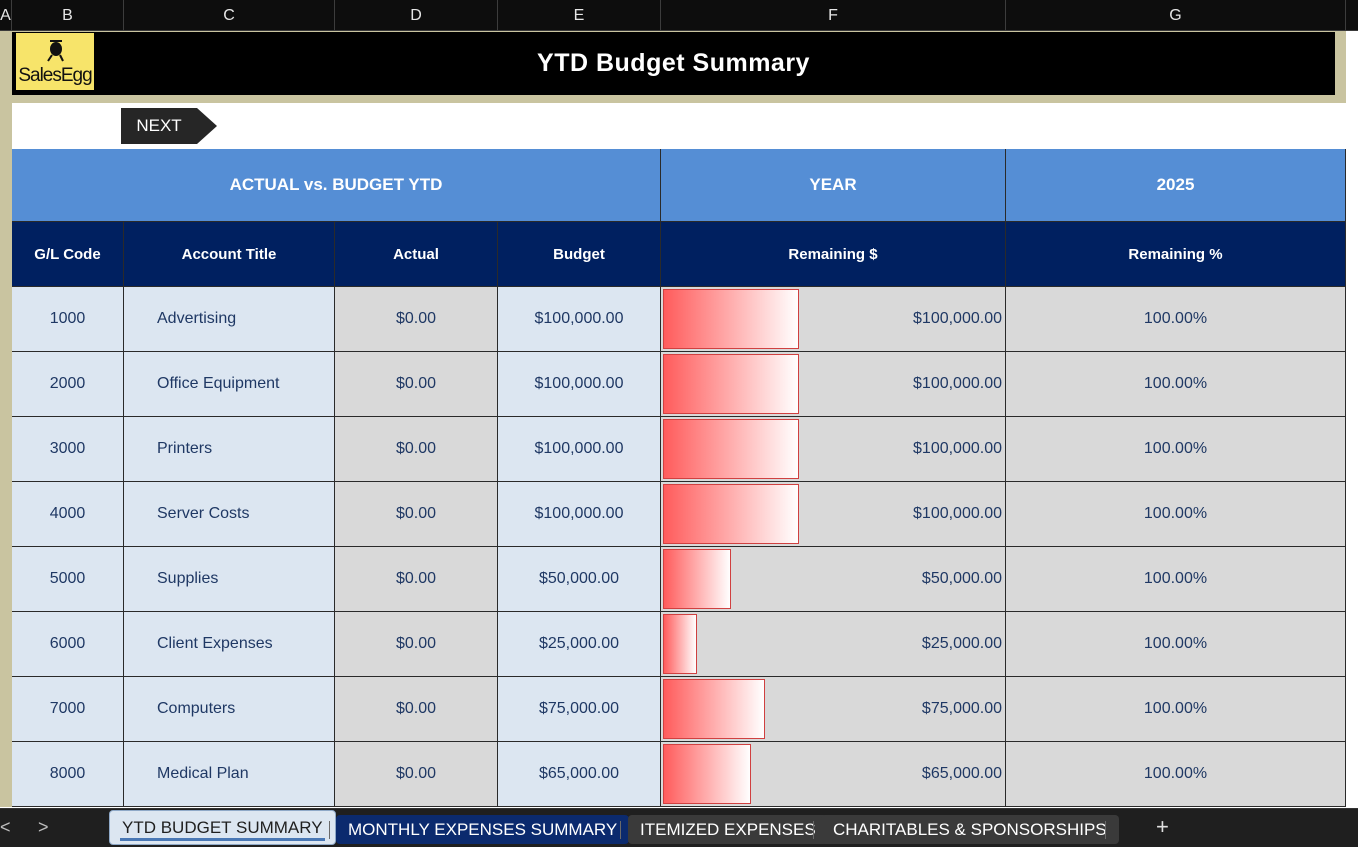  I want to click on gl-code-cell: 7000, so click(68, 709).